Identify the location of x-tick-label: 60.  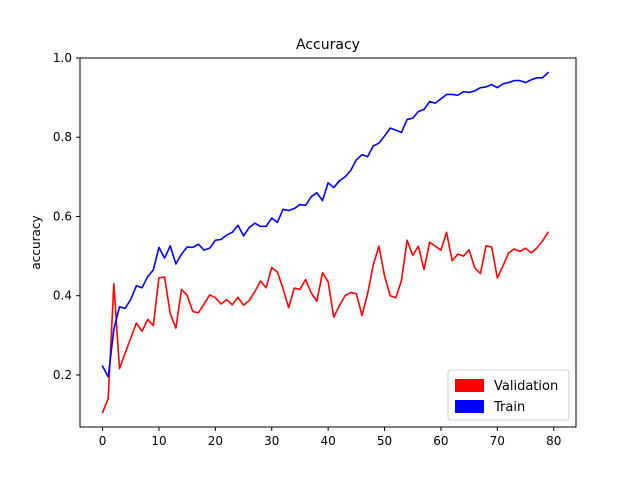
(440, 441).